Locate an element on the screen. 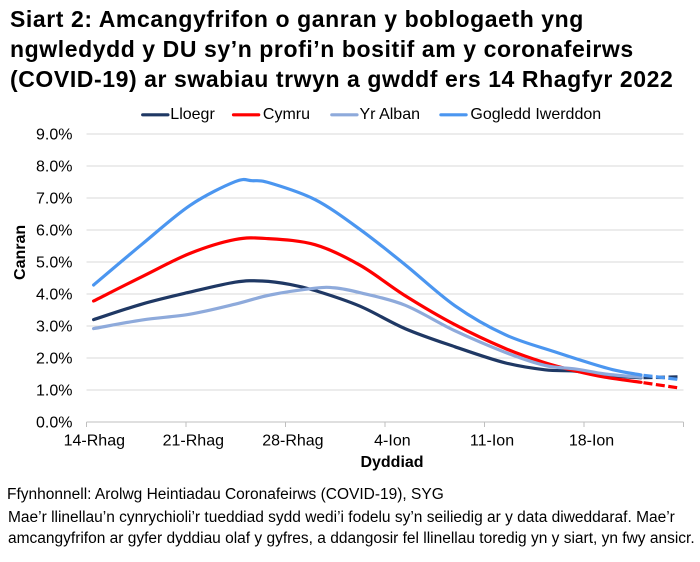 The image size is (700, 562). svg-text: 8.0% is located at coordinates (54, 166).